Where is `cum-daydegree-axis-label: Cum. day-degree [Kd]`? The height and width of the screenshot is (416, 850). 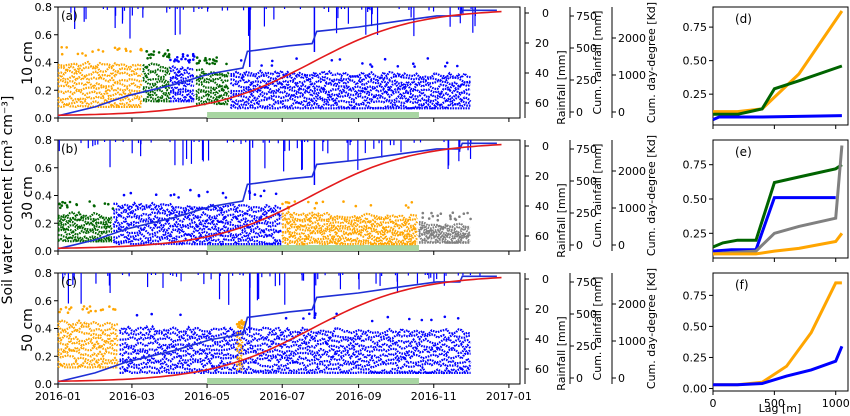
cum-daydegree-axis-label: Cum. day-degree [Kd] is located at coordinates (651, 195).